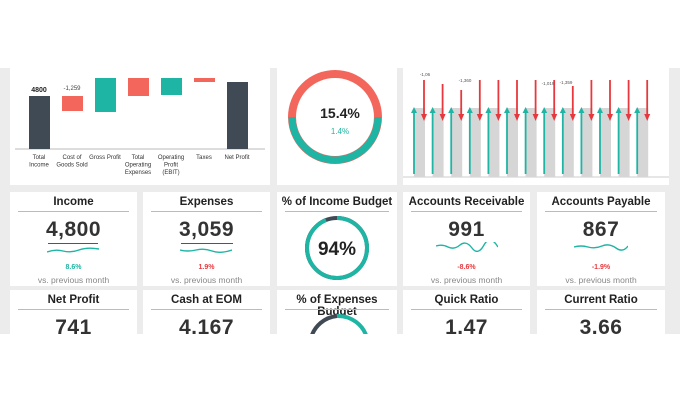 The image size is (680, 411). I want to click on income-budget-gauge: 94%, so click(337, 248).